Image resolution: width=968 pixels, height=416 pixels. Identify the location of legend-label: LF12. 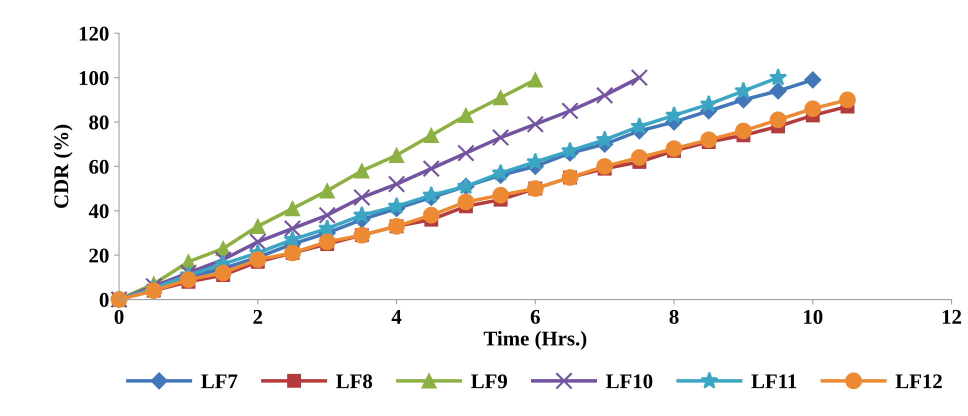
(919, 381).